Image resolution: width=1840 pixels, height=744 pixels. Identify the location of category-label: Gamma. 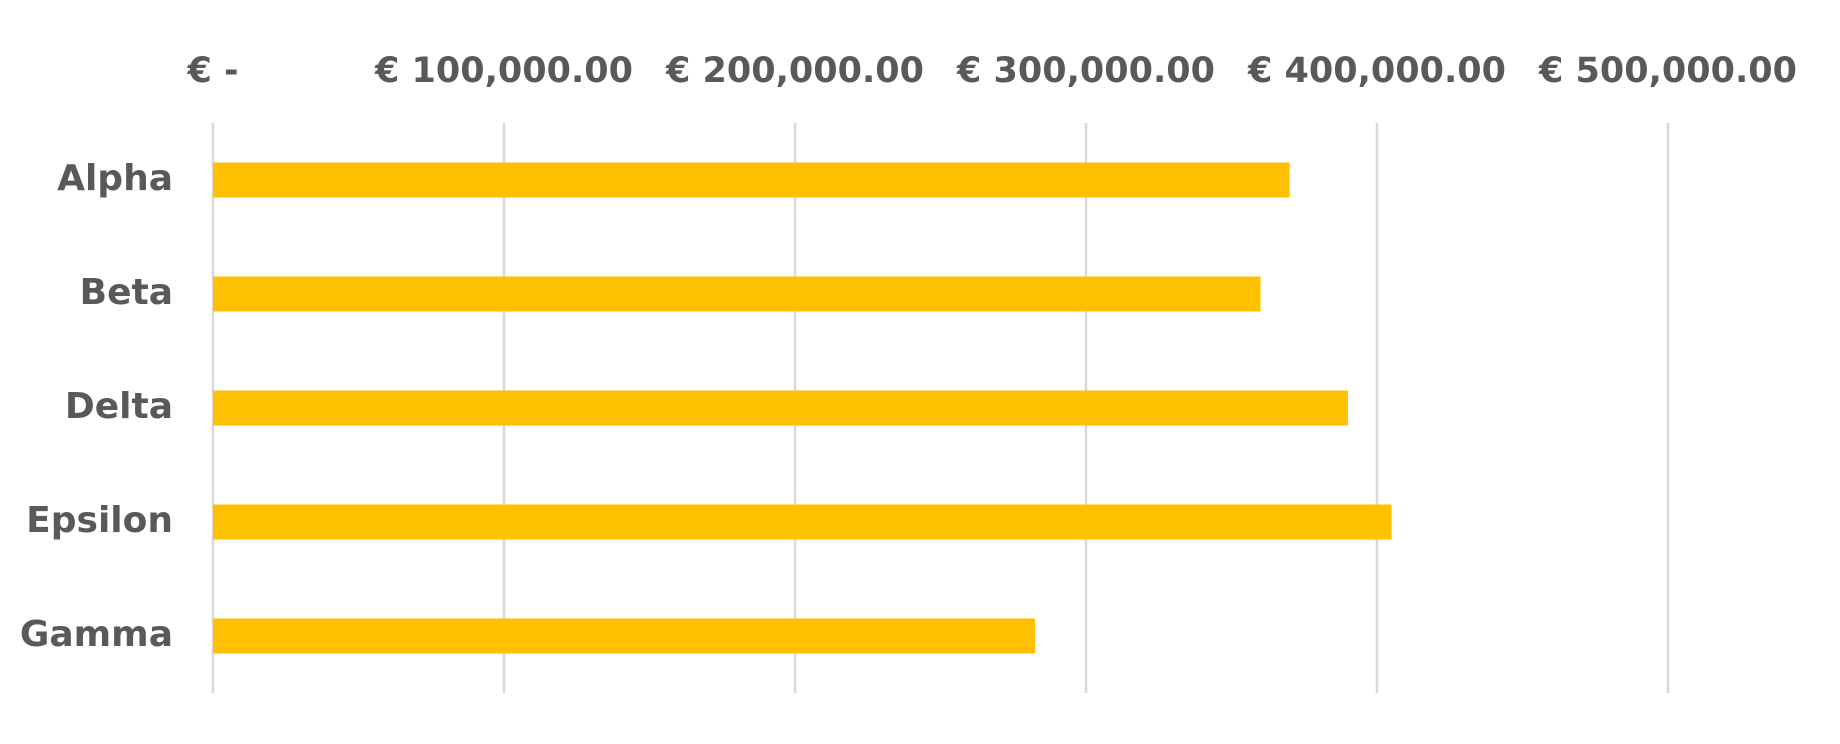
(96, 634).